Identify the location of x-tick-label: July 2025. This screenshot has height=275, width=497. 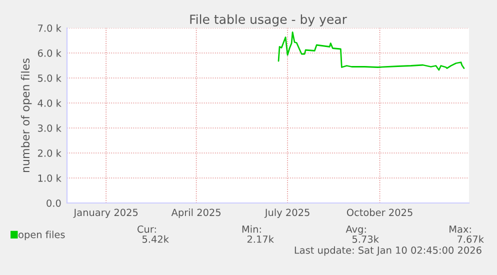
(287, 213).